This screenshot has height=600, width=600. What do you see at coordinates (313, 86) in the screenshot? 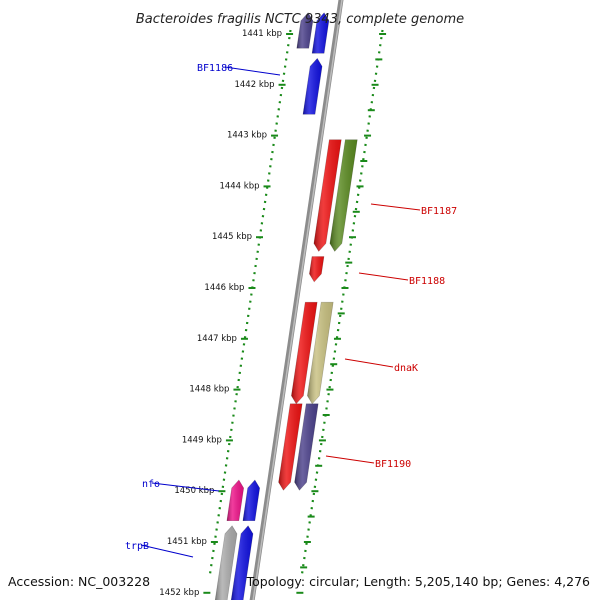
I see `gene-arrow-bf1186-shade` at bounding box center [313, 86].